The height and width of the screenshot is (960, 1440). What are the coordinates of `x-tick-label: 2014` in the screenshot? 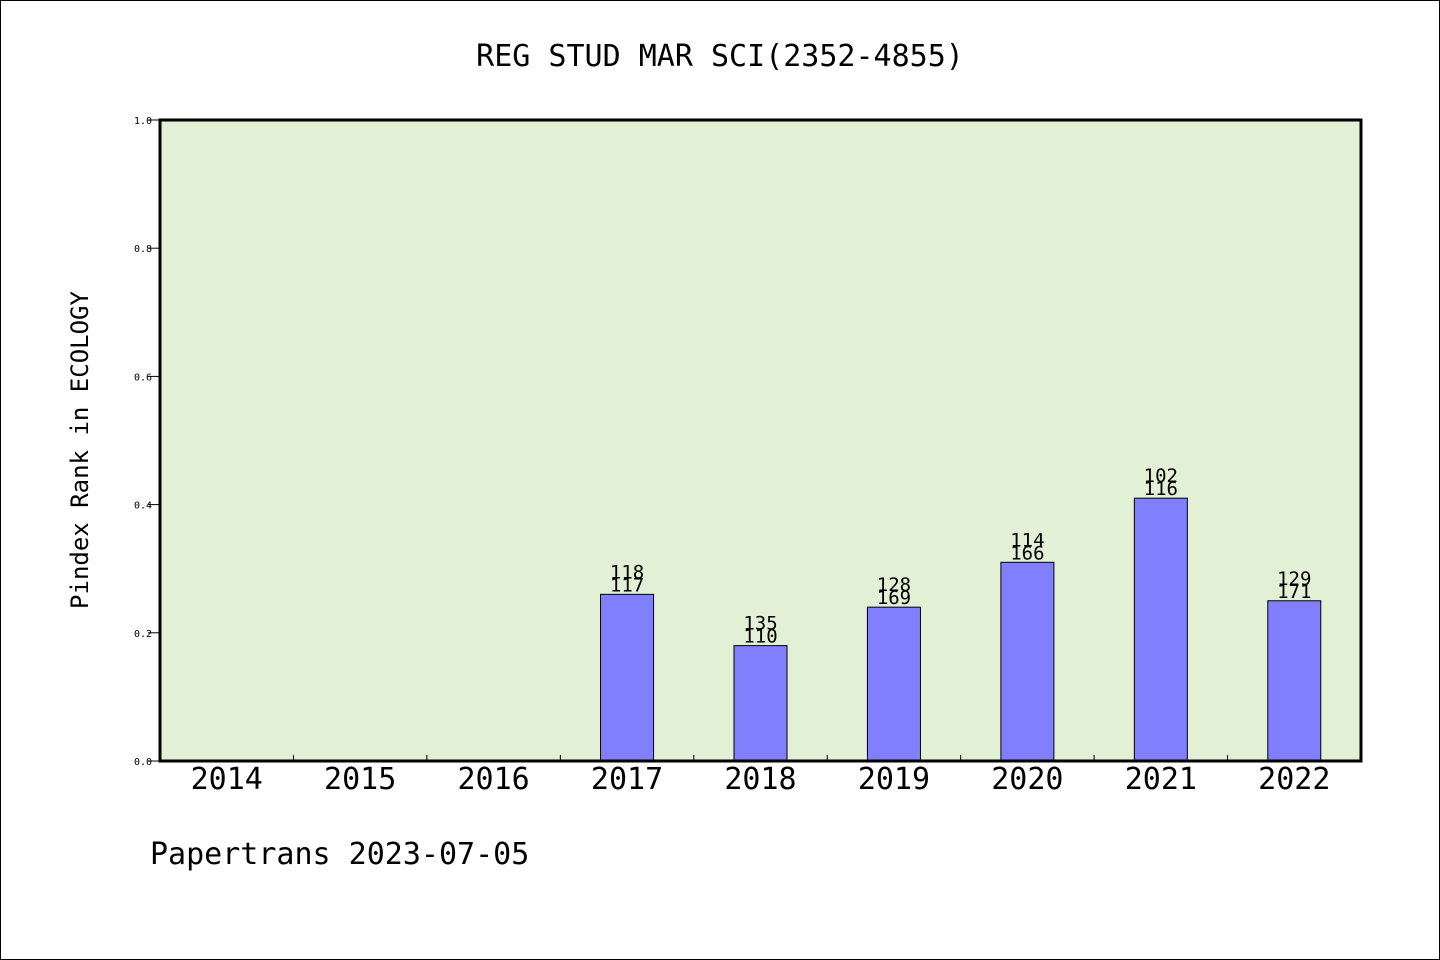 It's located at (227, 779).